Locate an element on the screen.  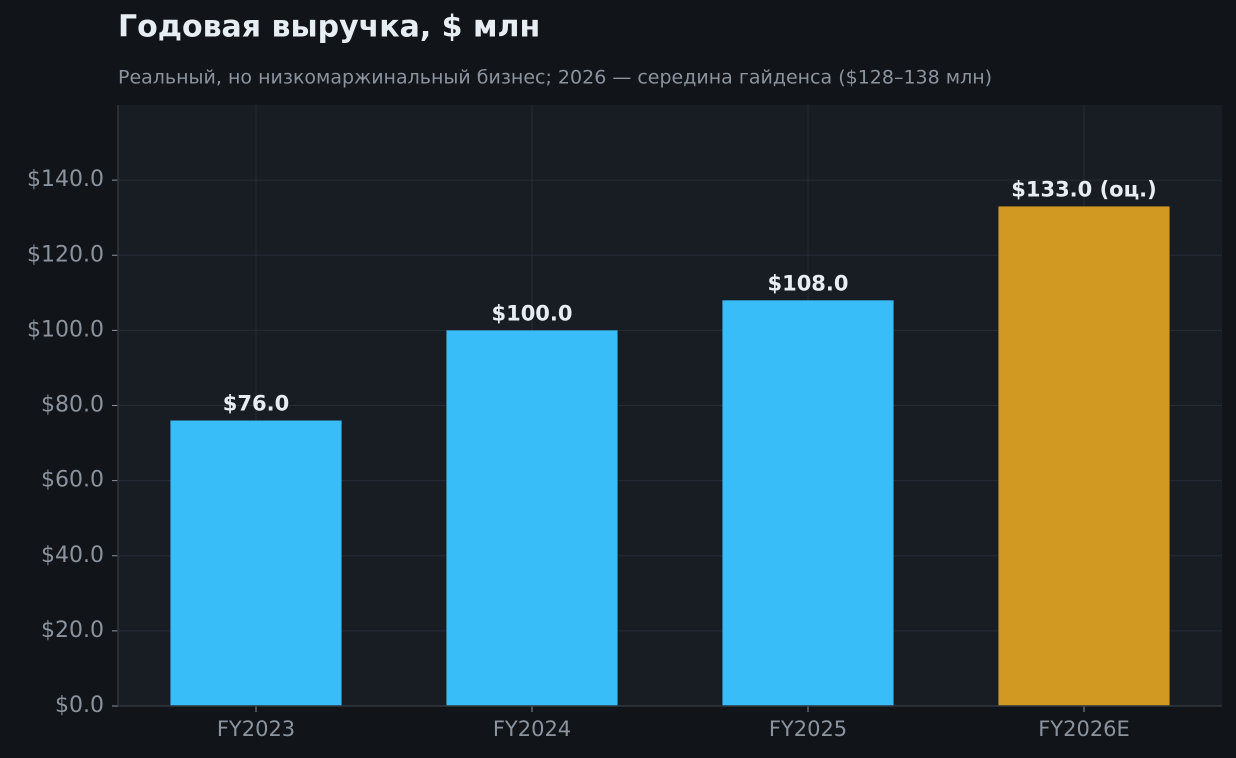
x-tick-label: FY2026E is located at coordinates (1084, 729).